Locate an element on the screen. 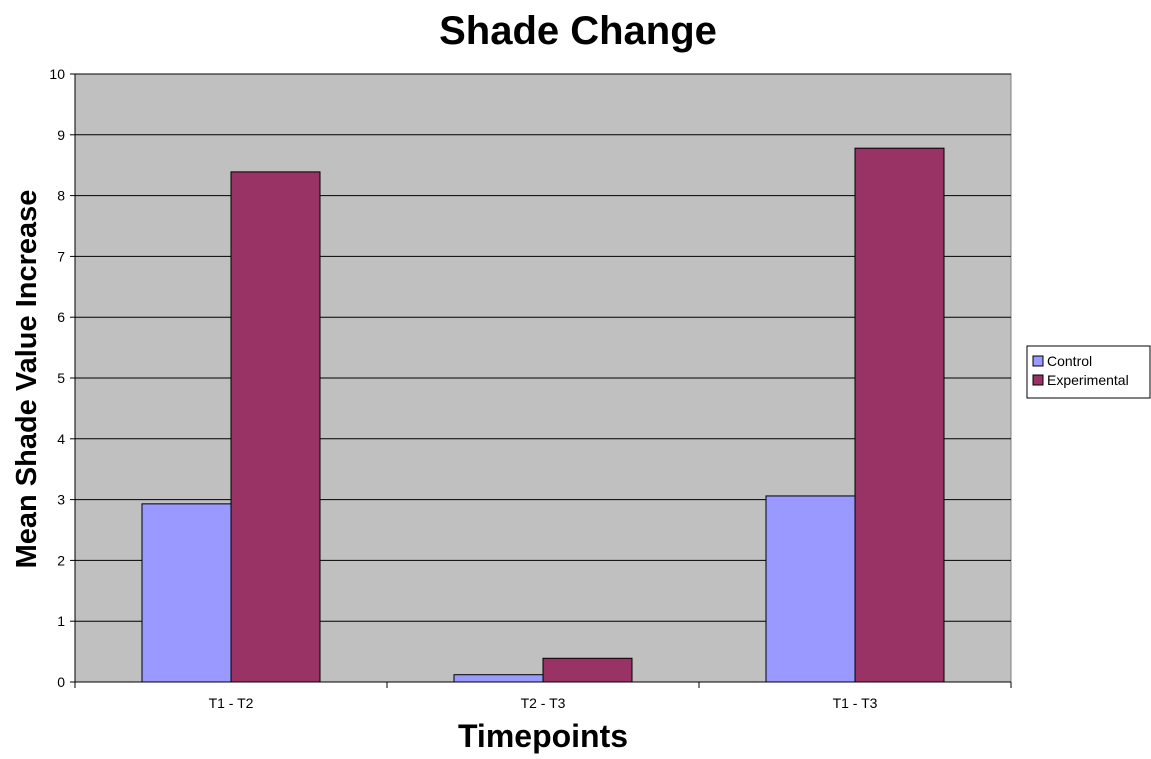 The height and width of the screenshot is (759, 1151). legend-swatch-experimental is located at coordinates (1038, 380).